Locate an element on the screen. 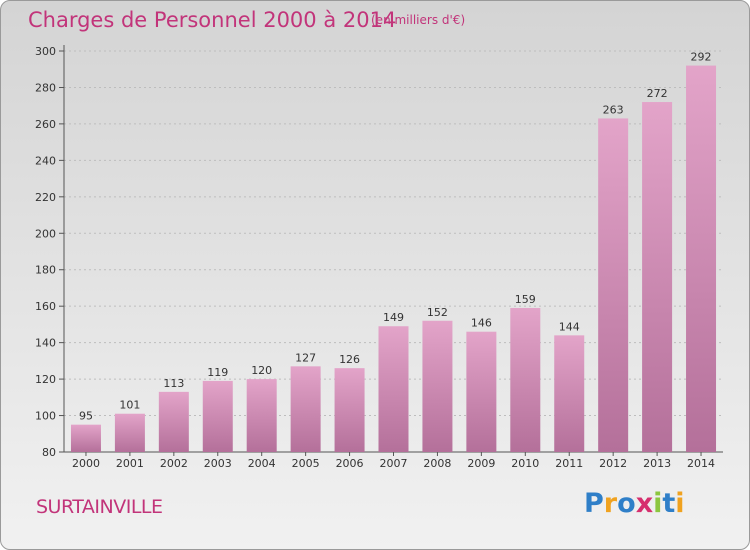 The image size is (750, 550). x-tick-label: 2014 is located at coordinates (701, 463).